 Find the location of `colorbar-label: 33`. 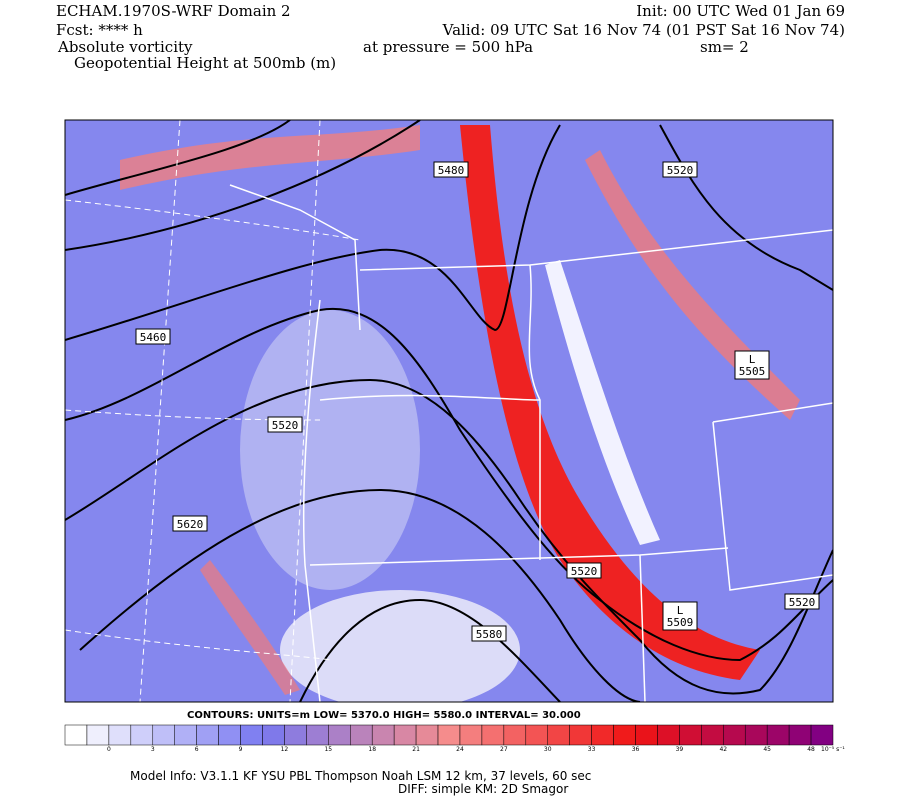

colorbar-label: 33 is located at coordinates (592, 749).